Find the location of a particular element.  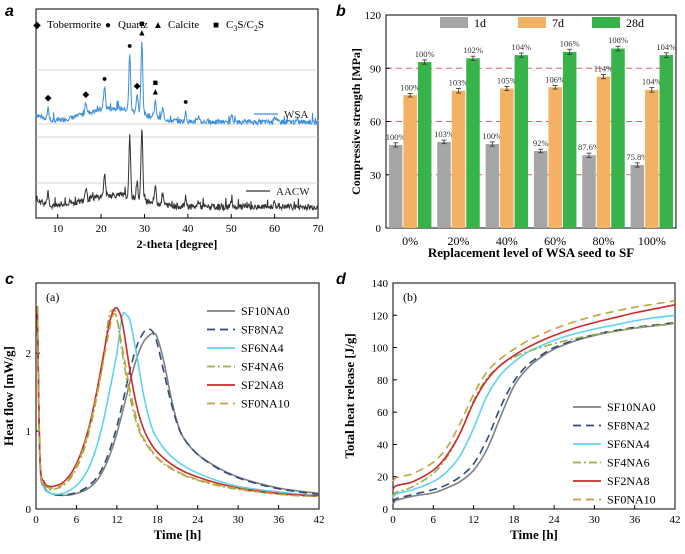

panel-a-x-tick-label: 50 is located at coordinates (232, 229).